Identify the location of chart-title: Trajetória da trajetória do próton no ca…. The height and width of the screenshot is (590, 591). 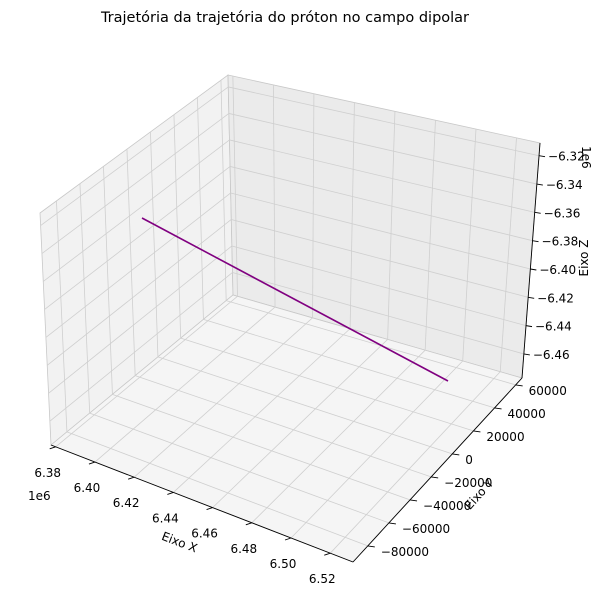
(284, 18).